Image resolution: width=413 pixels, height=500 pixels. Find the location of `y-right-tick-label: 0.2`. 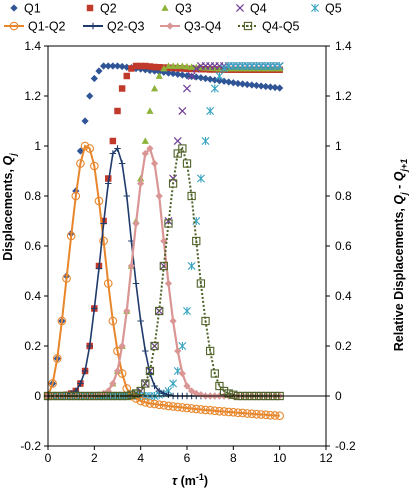

y-right-tick-label: 0.2 is located at coordinates (343, 346).